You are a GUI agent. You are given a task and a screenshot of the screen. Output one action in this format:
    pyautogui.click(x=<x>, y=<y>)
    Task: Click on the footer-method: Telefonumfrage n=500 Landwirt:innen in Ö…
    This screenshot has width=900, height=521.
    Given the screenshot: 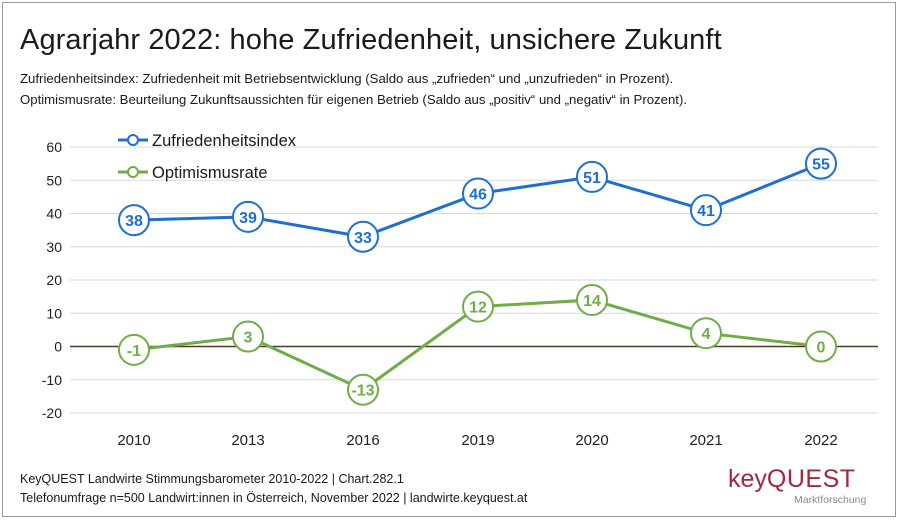 What is the action you would take?
    pyautogui.click(x=274, y=498)
    